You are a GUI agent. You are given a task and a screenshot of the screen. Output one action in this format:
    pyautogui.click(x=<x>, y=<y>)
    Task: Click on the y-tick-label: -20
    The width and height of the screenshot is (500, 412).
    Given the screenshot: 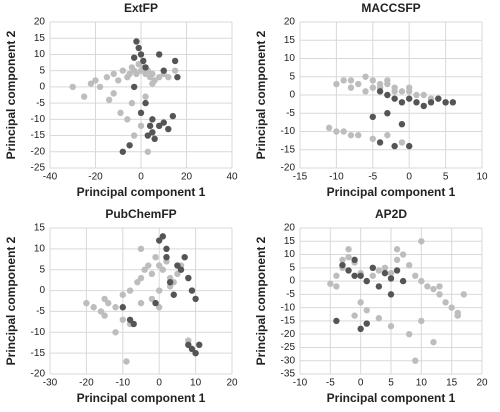 What is the action you would take?
    pyautogui.click(x=288, y=168)
    